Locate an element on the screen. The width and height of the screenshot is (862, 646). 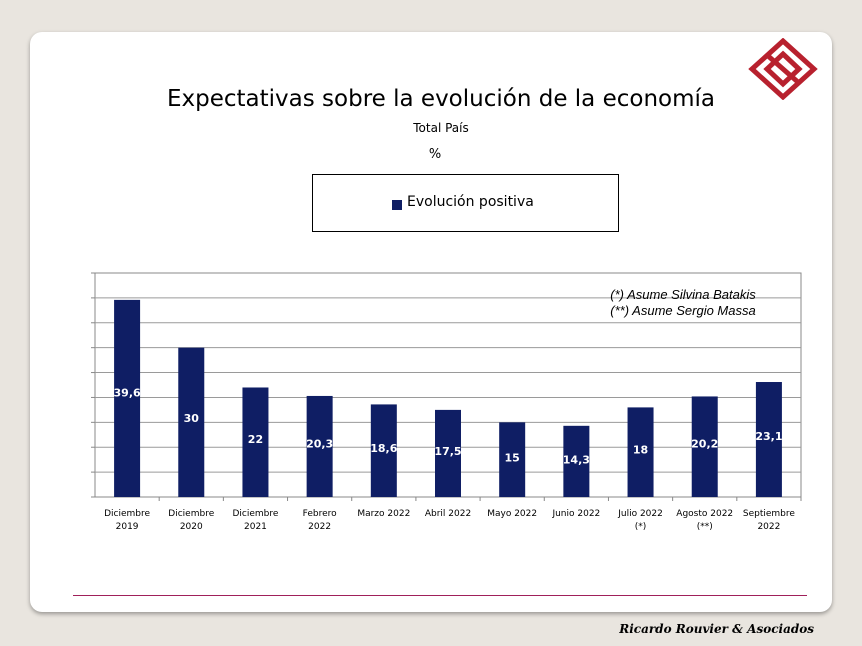
data-label: 18,6 is located at coordinates (383, 448).